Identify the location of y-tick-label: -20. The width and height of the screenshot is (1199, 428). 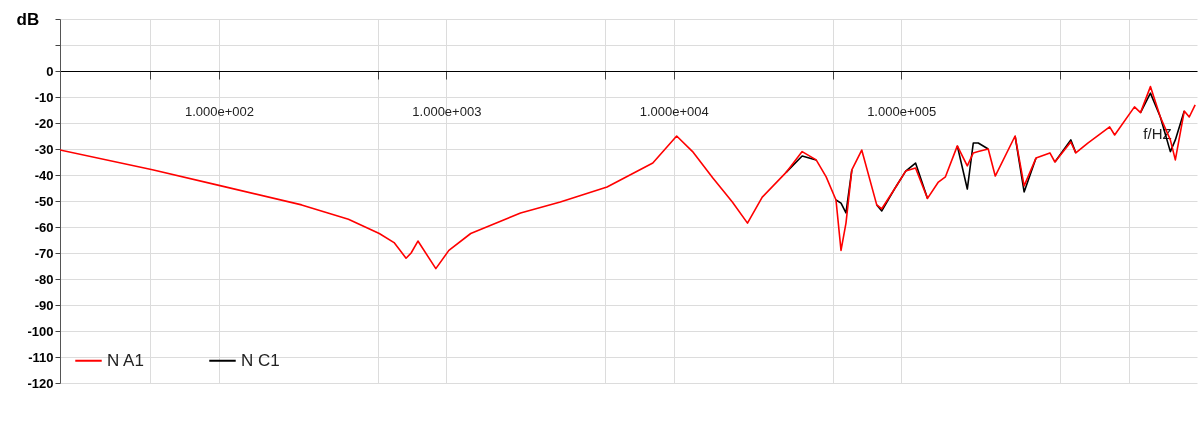
(44, 123).